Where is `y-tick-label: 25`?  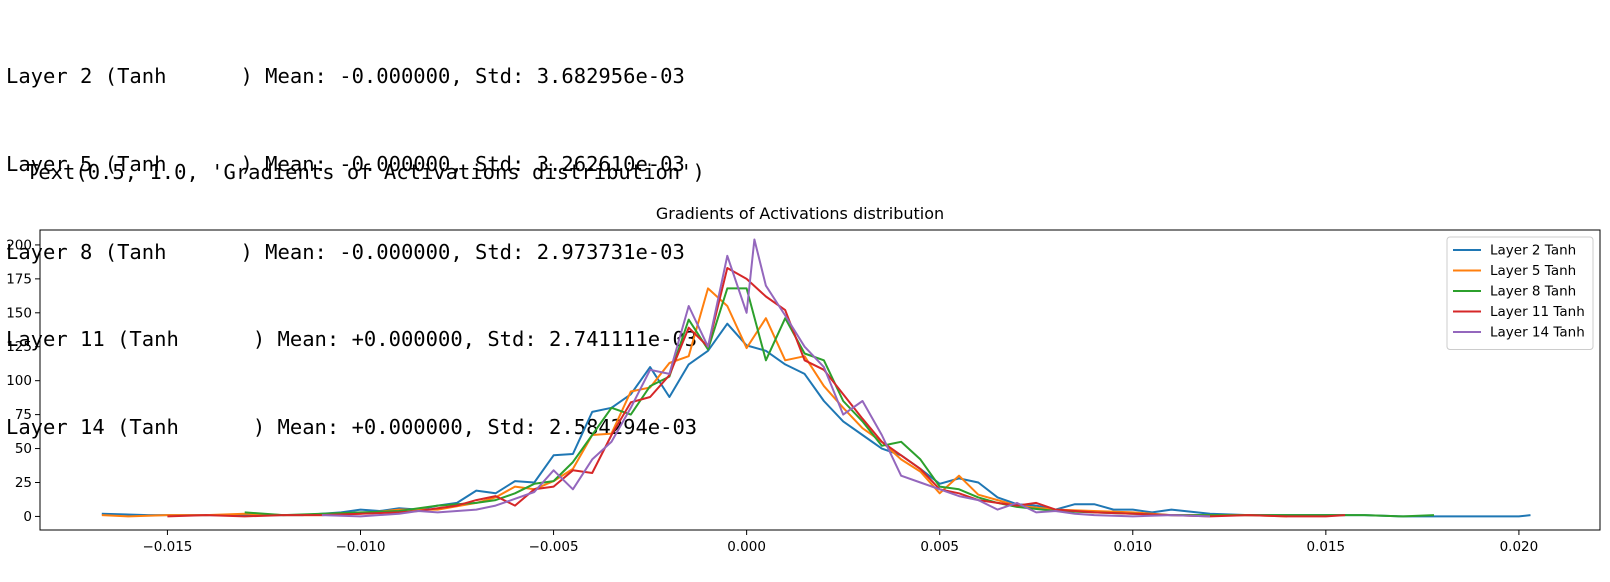 y-tick-label: 25 is located at coordinates (23, 483).